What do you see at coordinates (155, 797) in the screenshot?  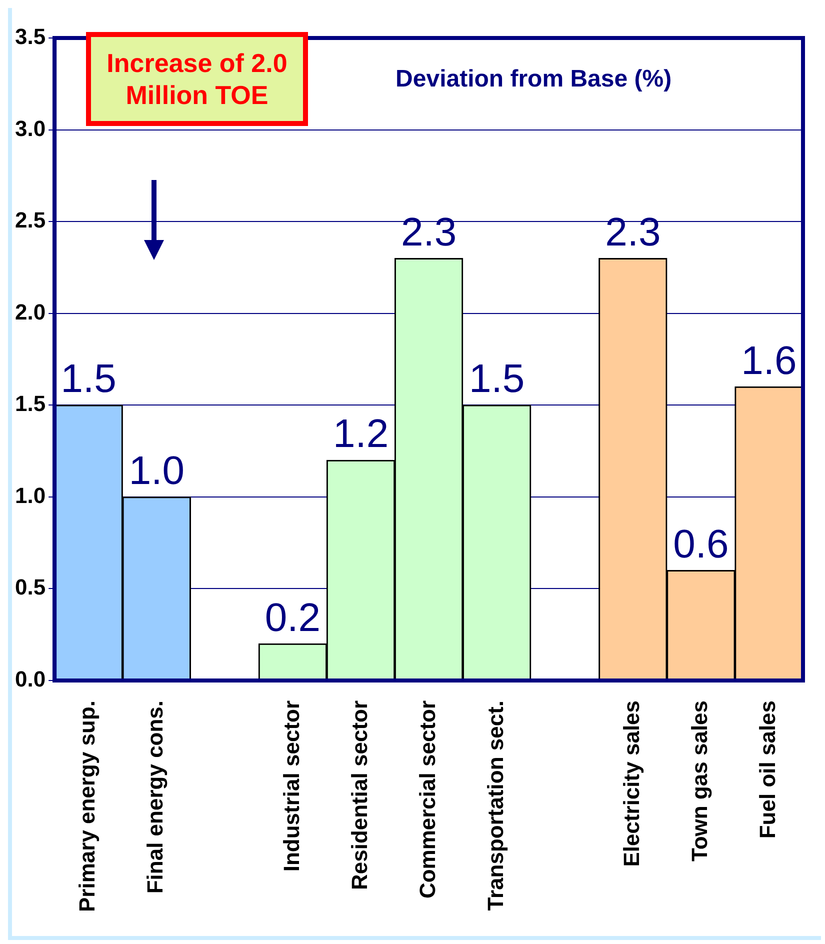 I see `x-tick-label: Final energy cons.` at bounding box center [155, 797].